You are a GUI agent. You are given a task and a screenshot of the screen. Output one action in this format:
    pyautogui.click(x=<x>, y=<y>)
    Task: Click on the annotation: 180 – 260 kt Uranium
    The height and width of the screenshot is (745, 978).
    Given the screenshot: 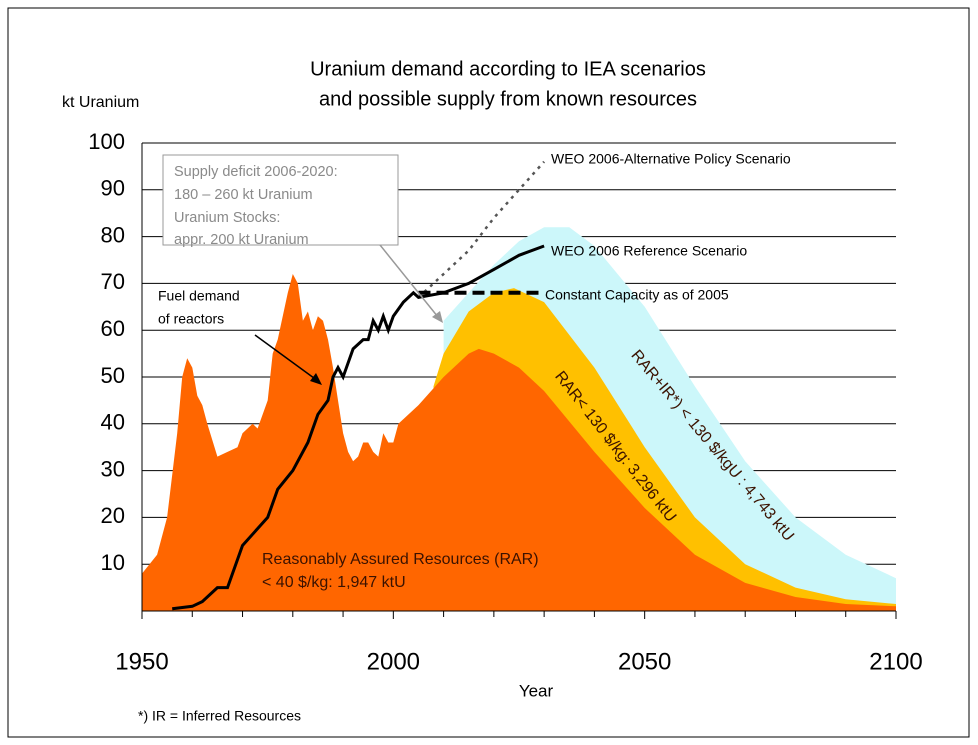 What is the action you would take?
    pyautogui.click(x=243, y=195)
    